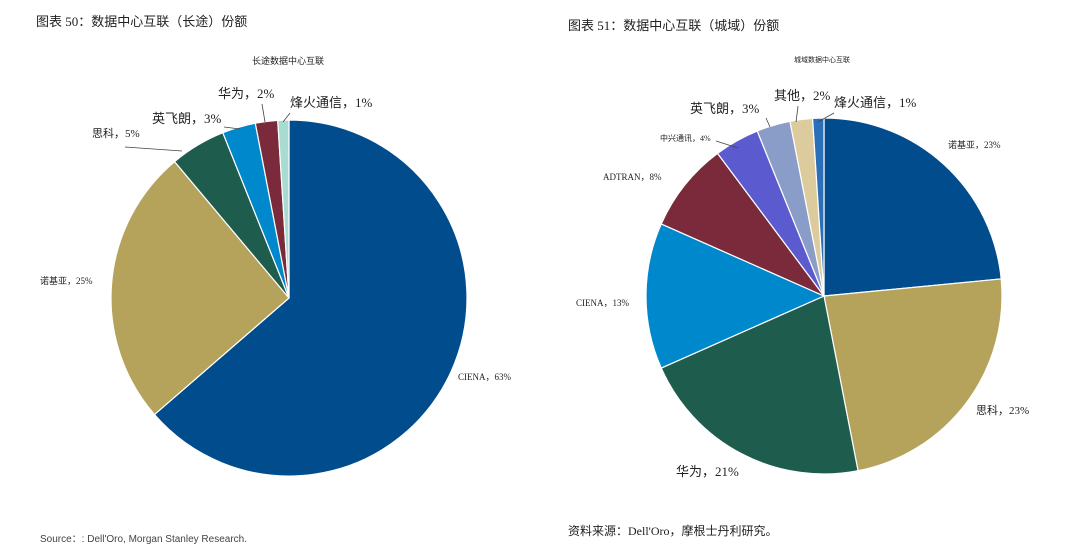 This screenshot has width=1080, height=553. I want to click on pie2-slice-label-7: 英飞朗，3%, so click(725, 108).